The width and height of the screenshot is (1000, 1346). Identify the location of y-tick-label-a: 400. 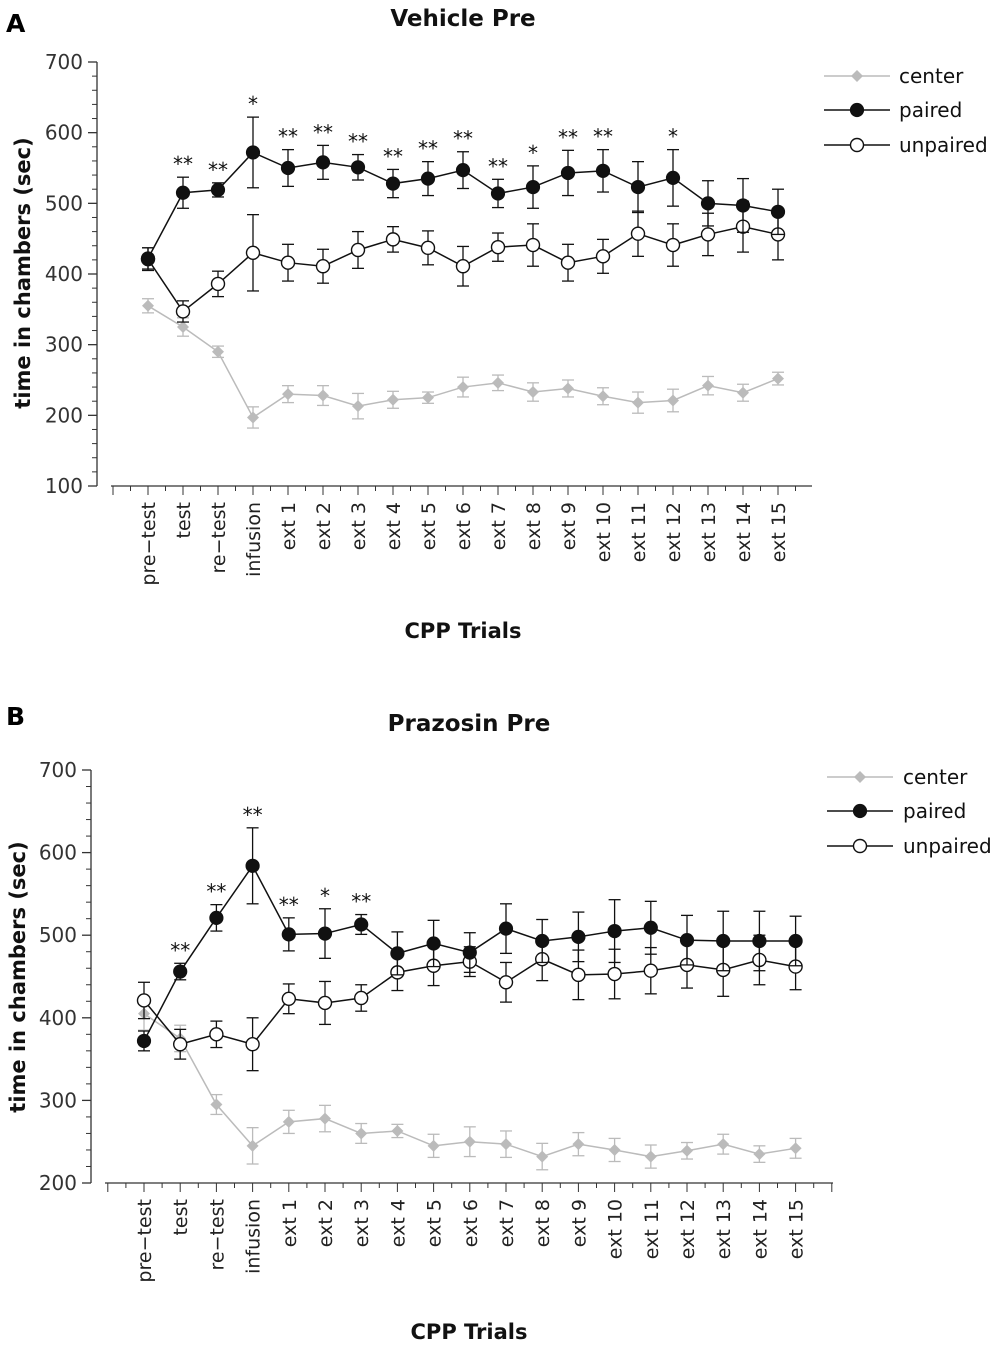
(64, 274).